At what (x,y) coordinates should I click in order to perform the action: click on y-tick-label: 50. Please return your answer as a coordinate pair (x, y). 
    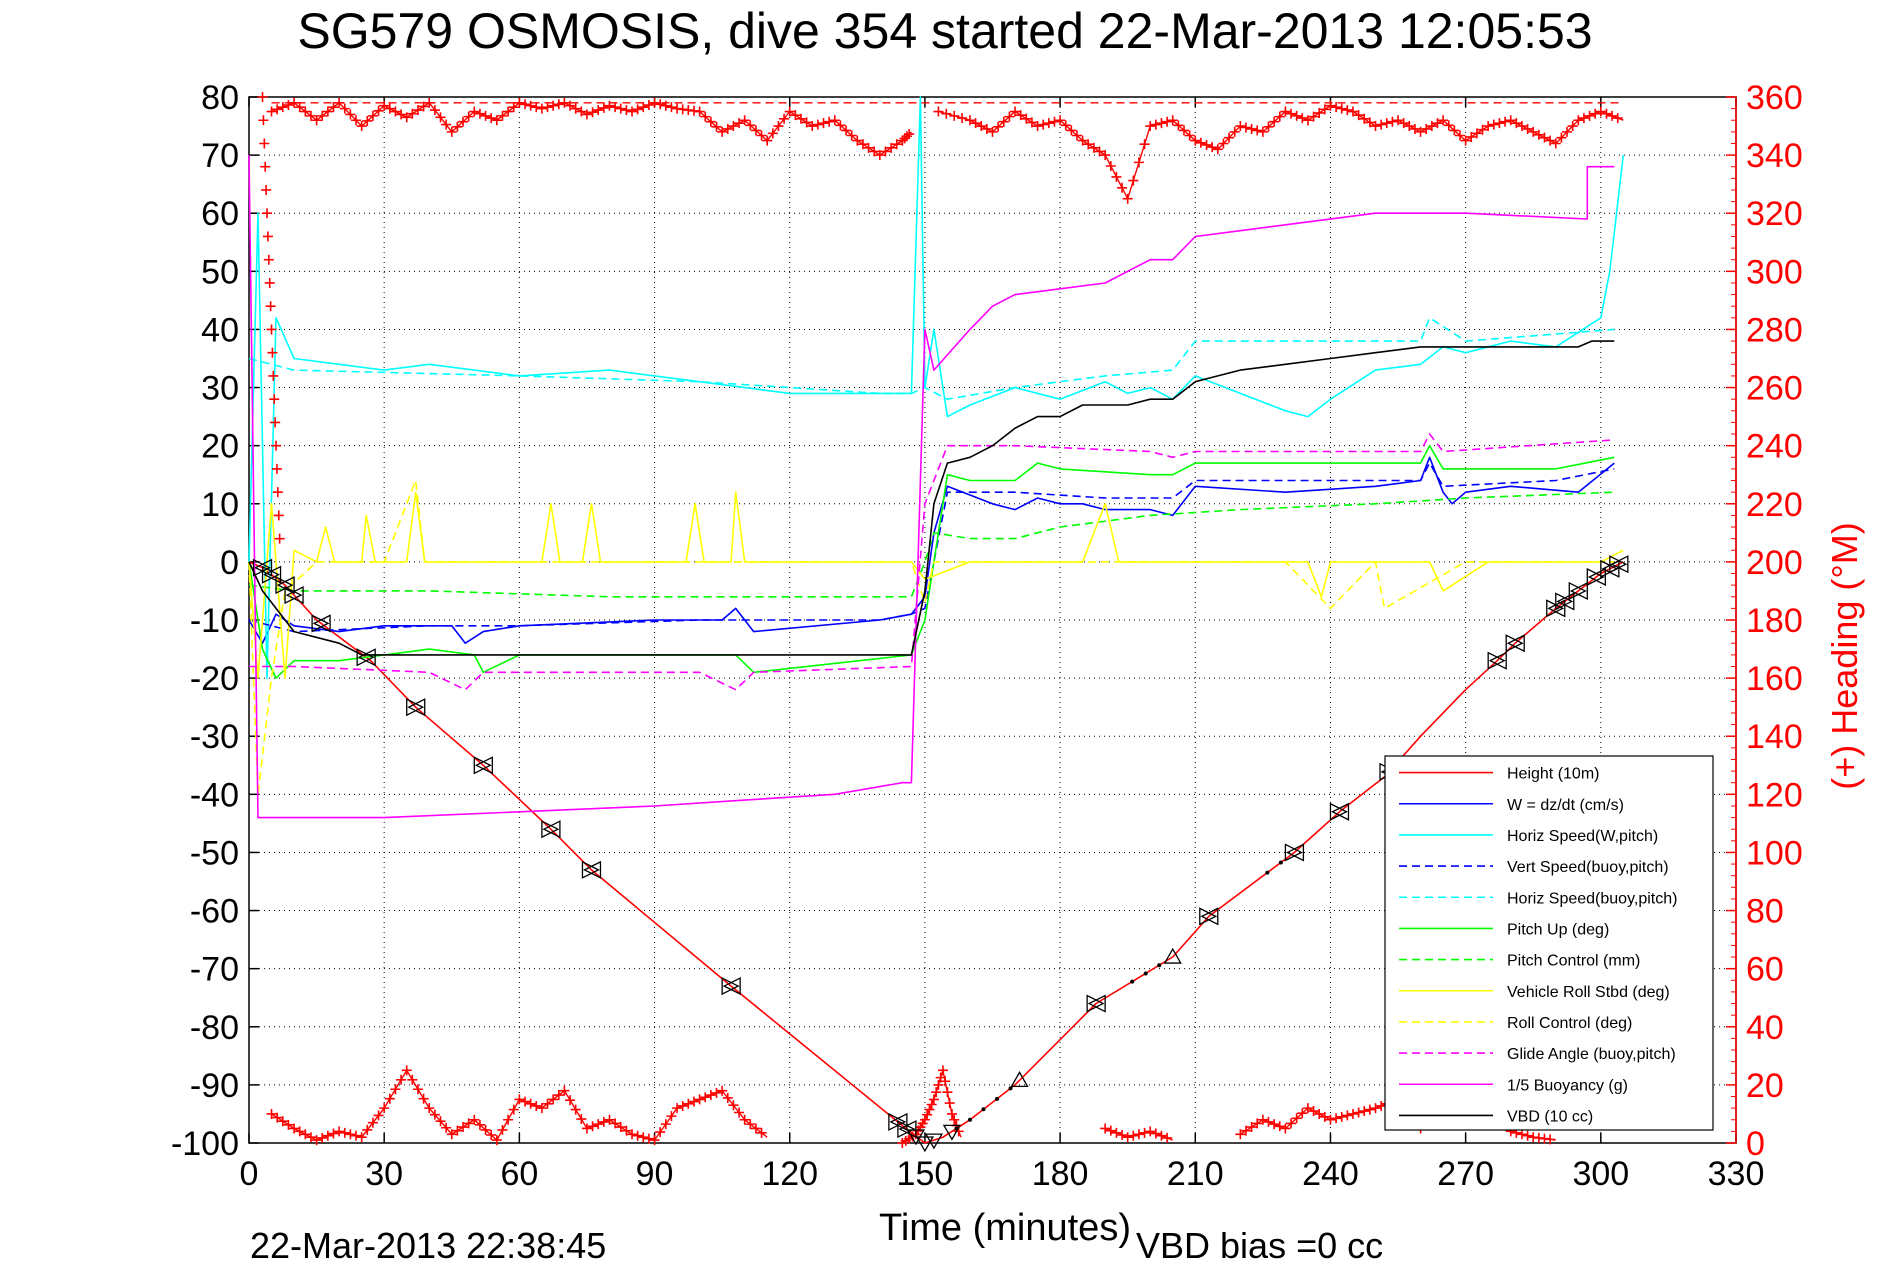
    Looking at the image, I should click on (220, 272).